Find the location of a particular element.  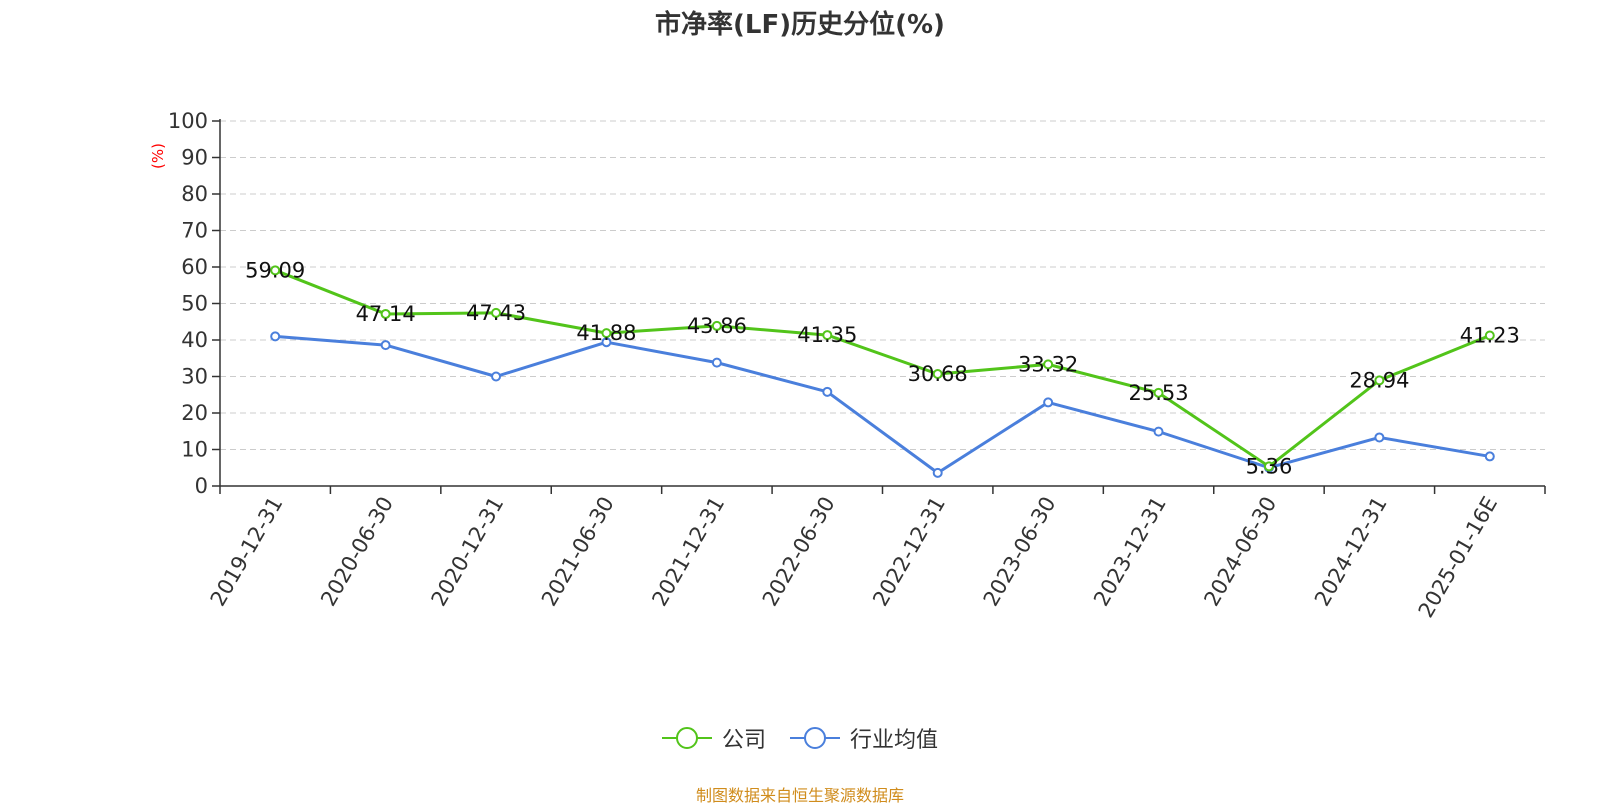

data-label-company-2: 47.43 is located at coordinates (496, 313).